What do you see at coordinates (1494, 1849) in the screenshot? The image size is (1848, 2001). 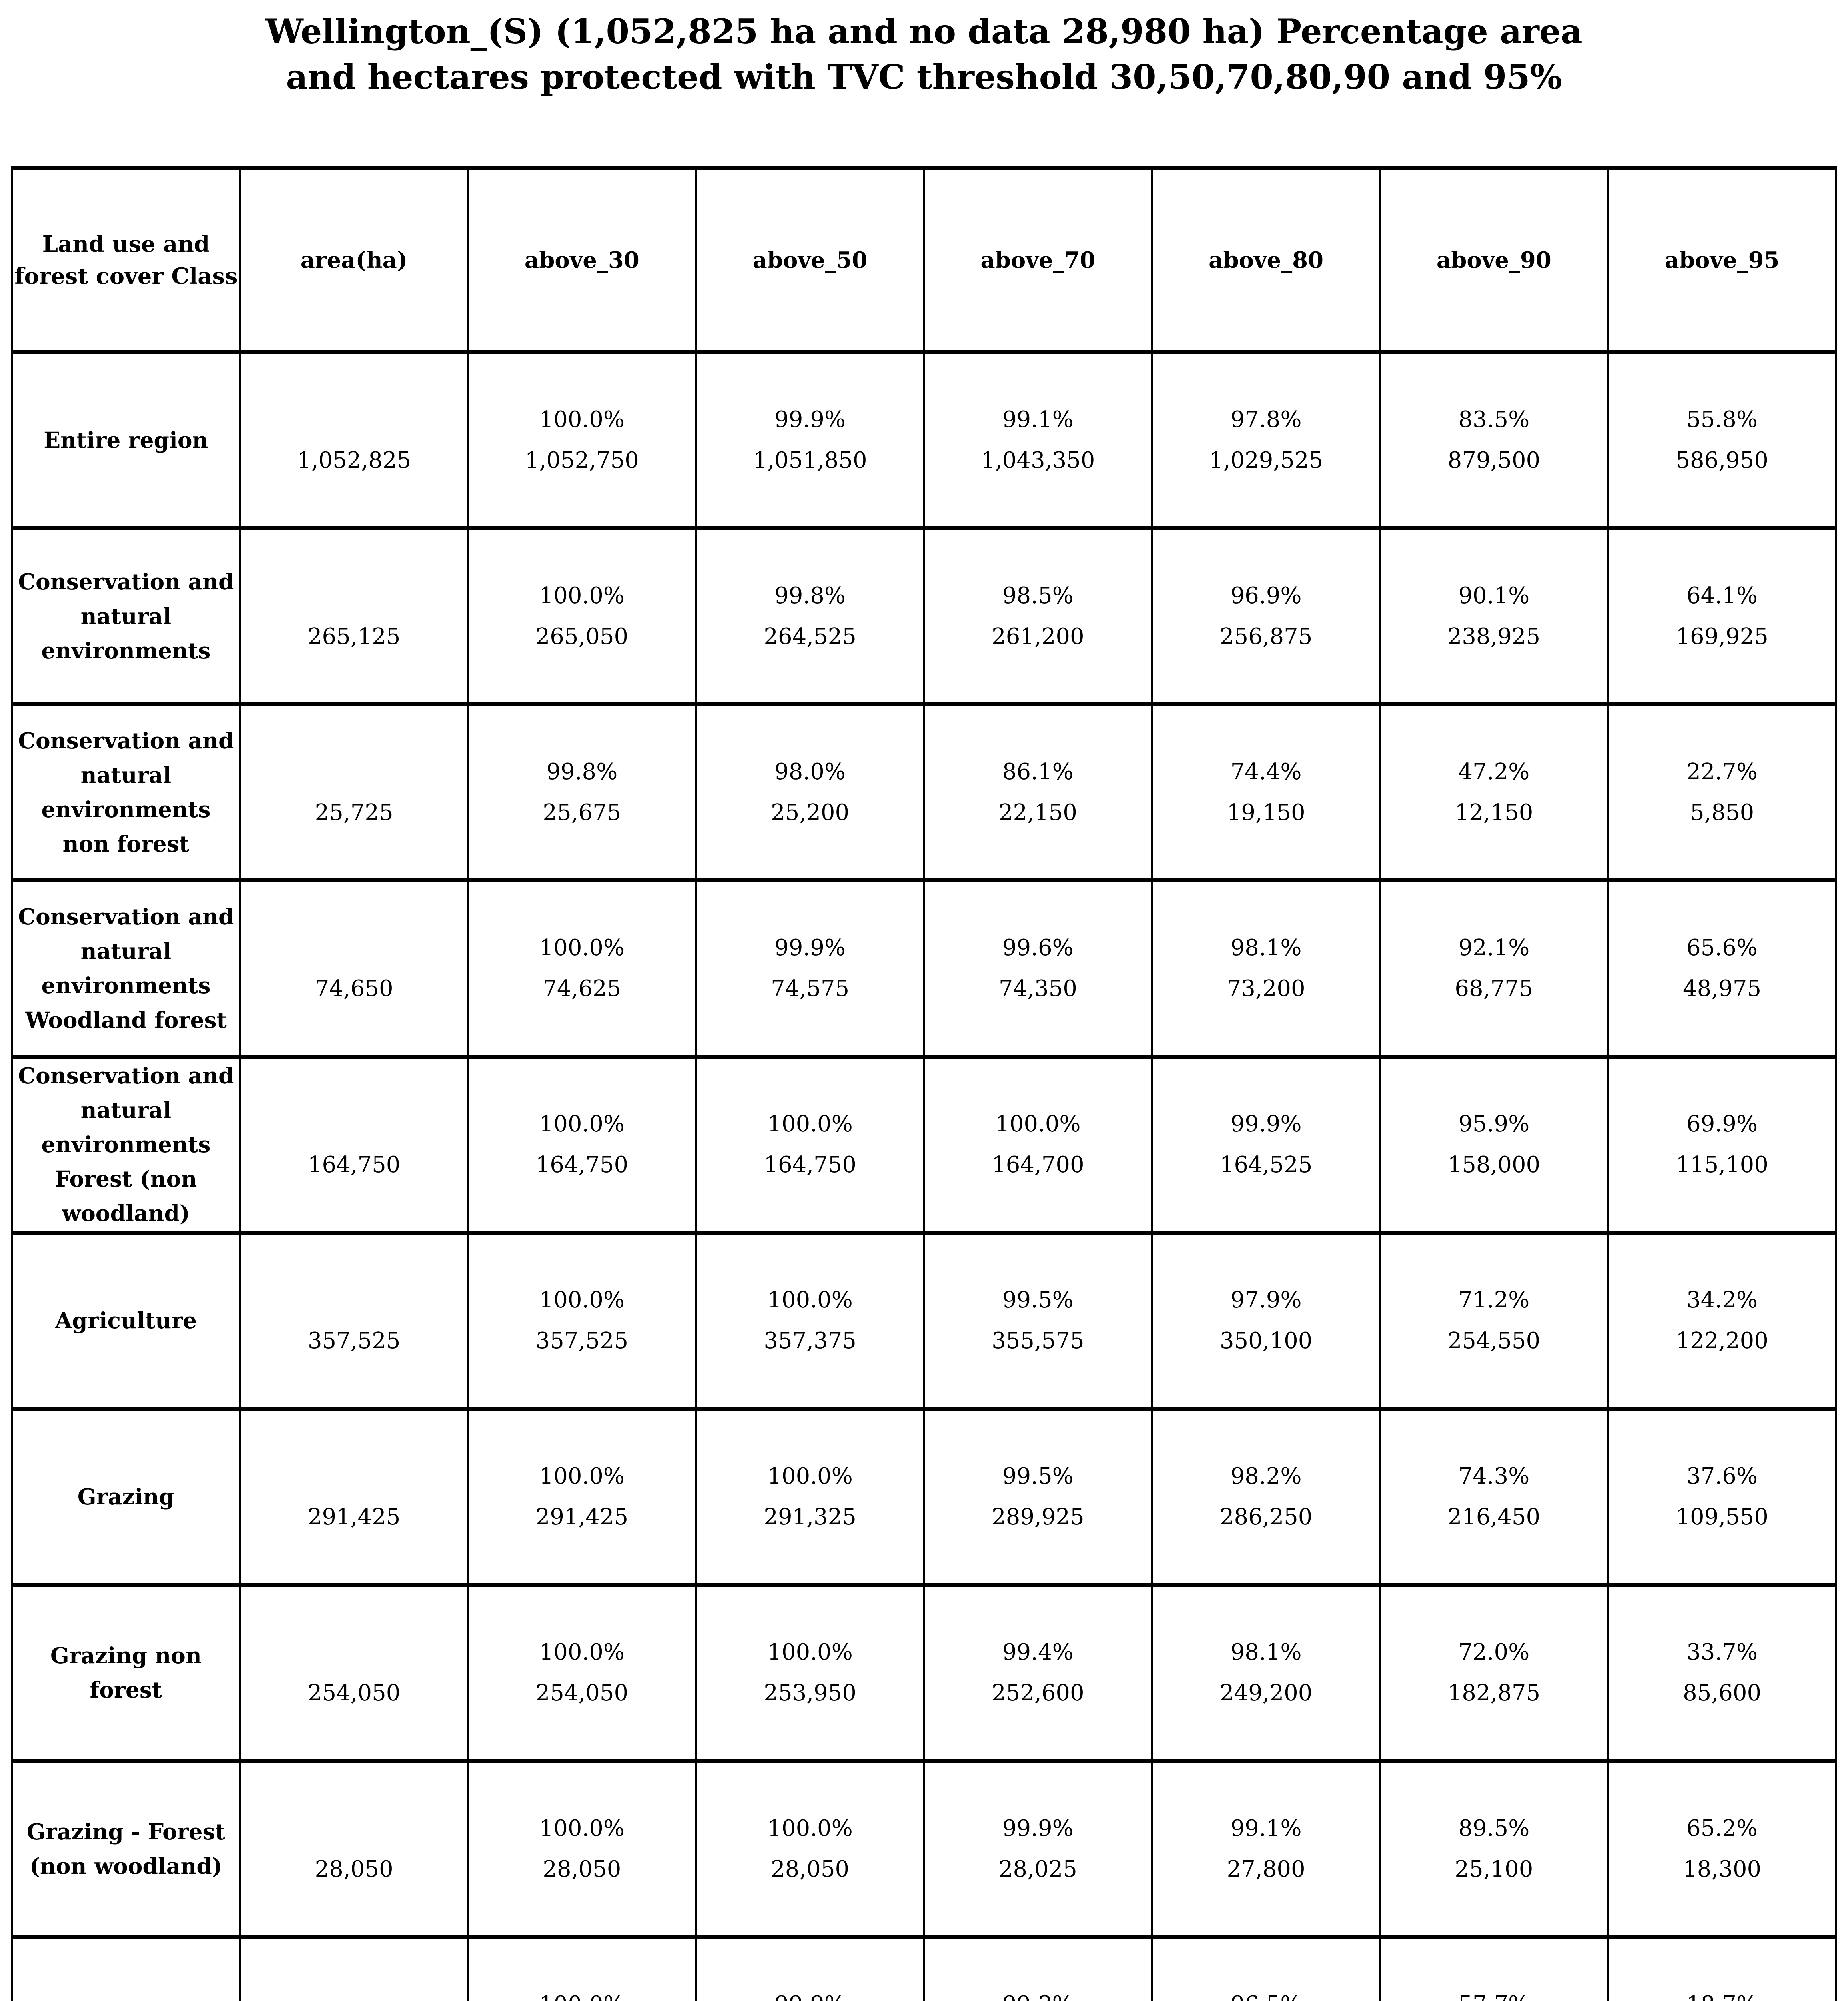 I see `value-cell: 89.5% 25,100` at bounding box center [1494, 1849].